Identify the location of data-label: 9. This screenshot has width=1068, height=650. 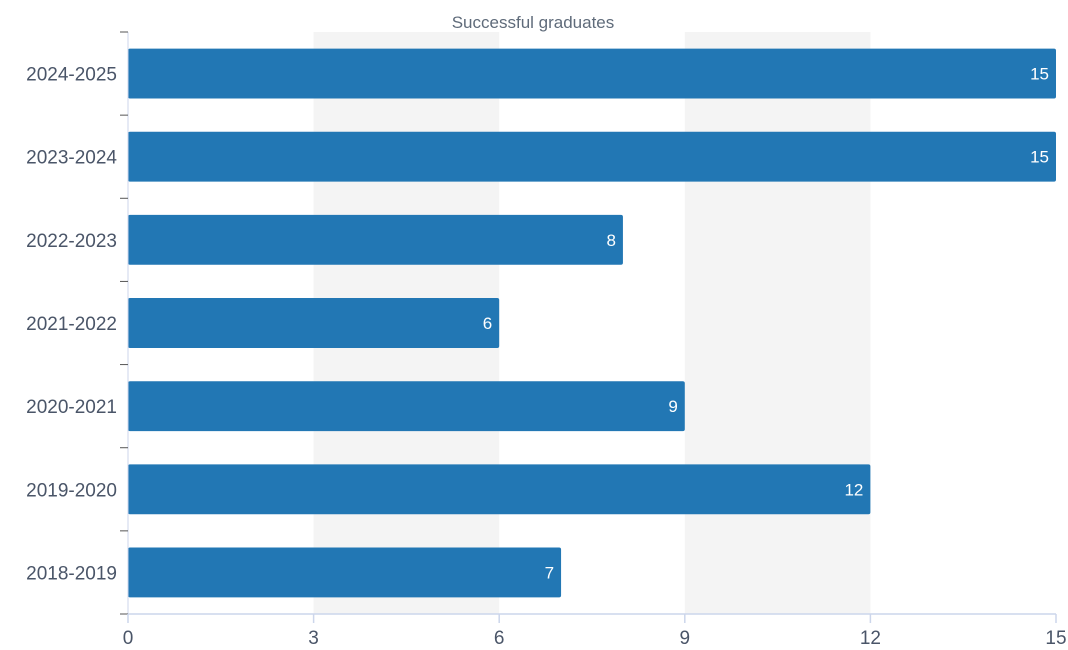
(672, 406).